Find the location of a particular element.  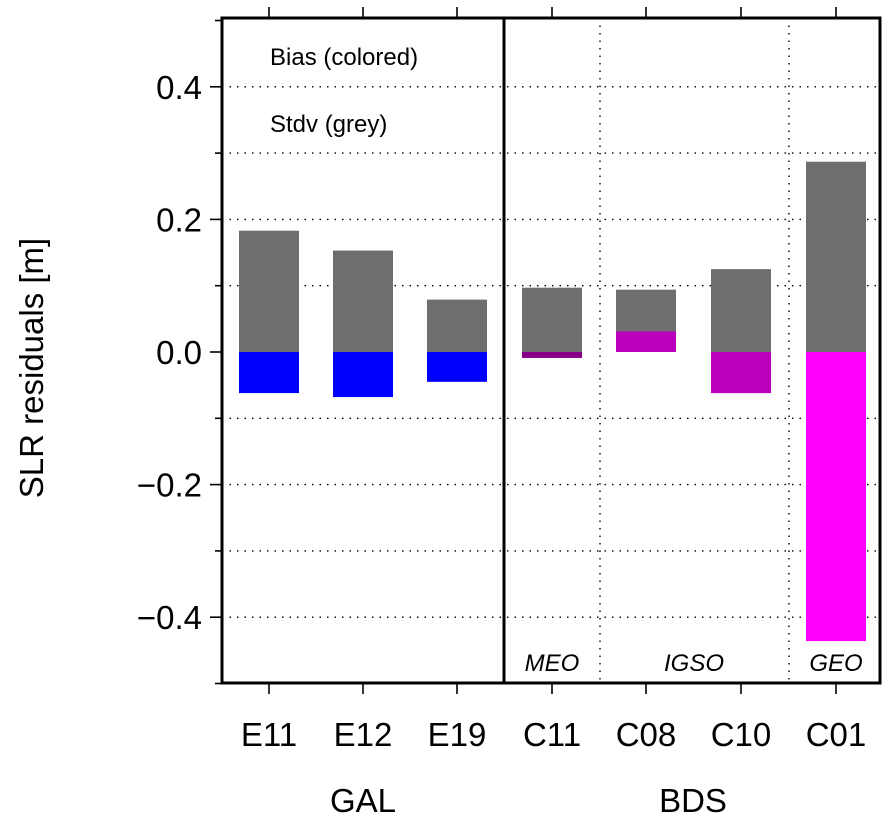

y-tick-label: 0.0 is located at coordinates (179, 352).